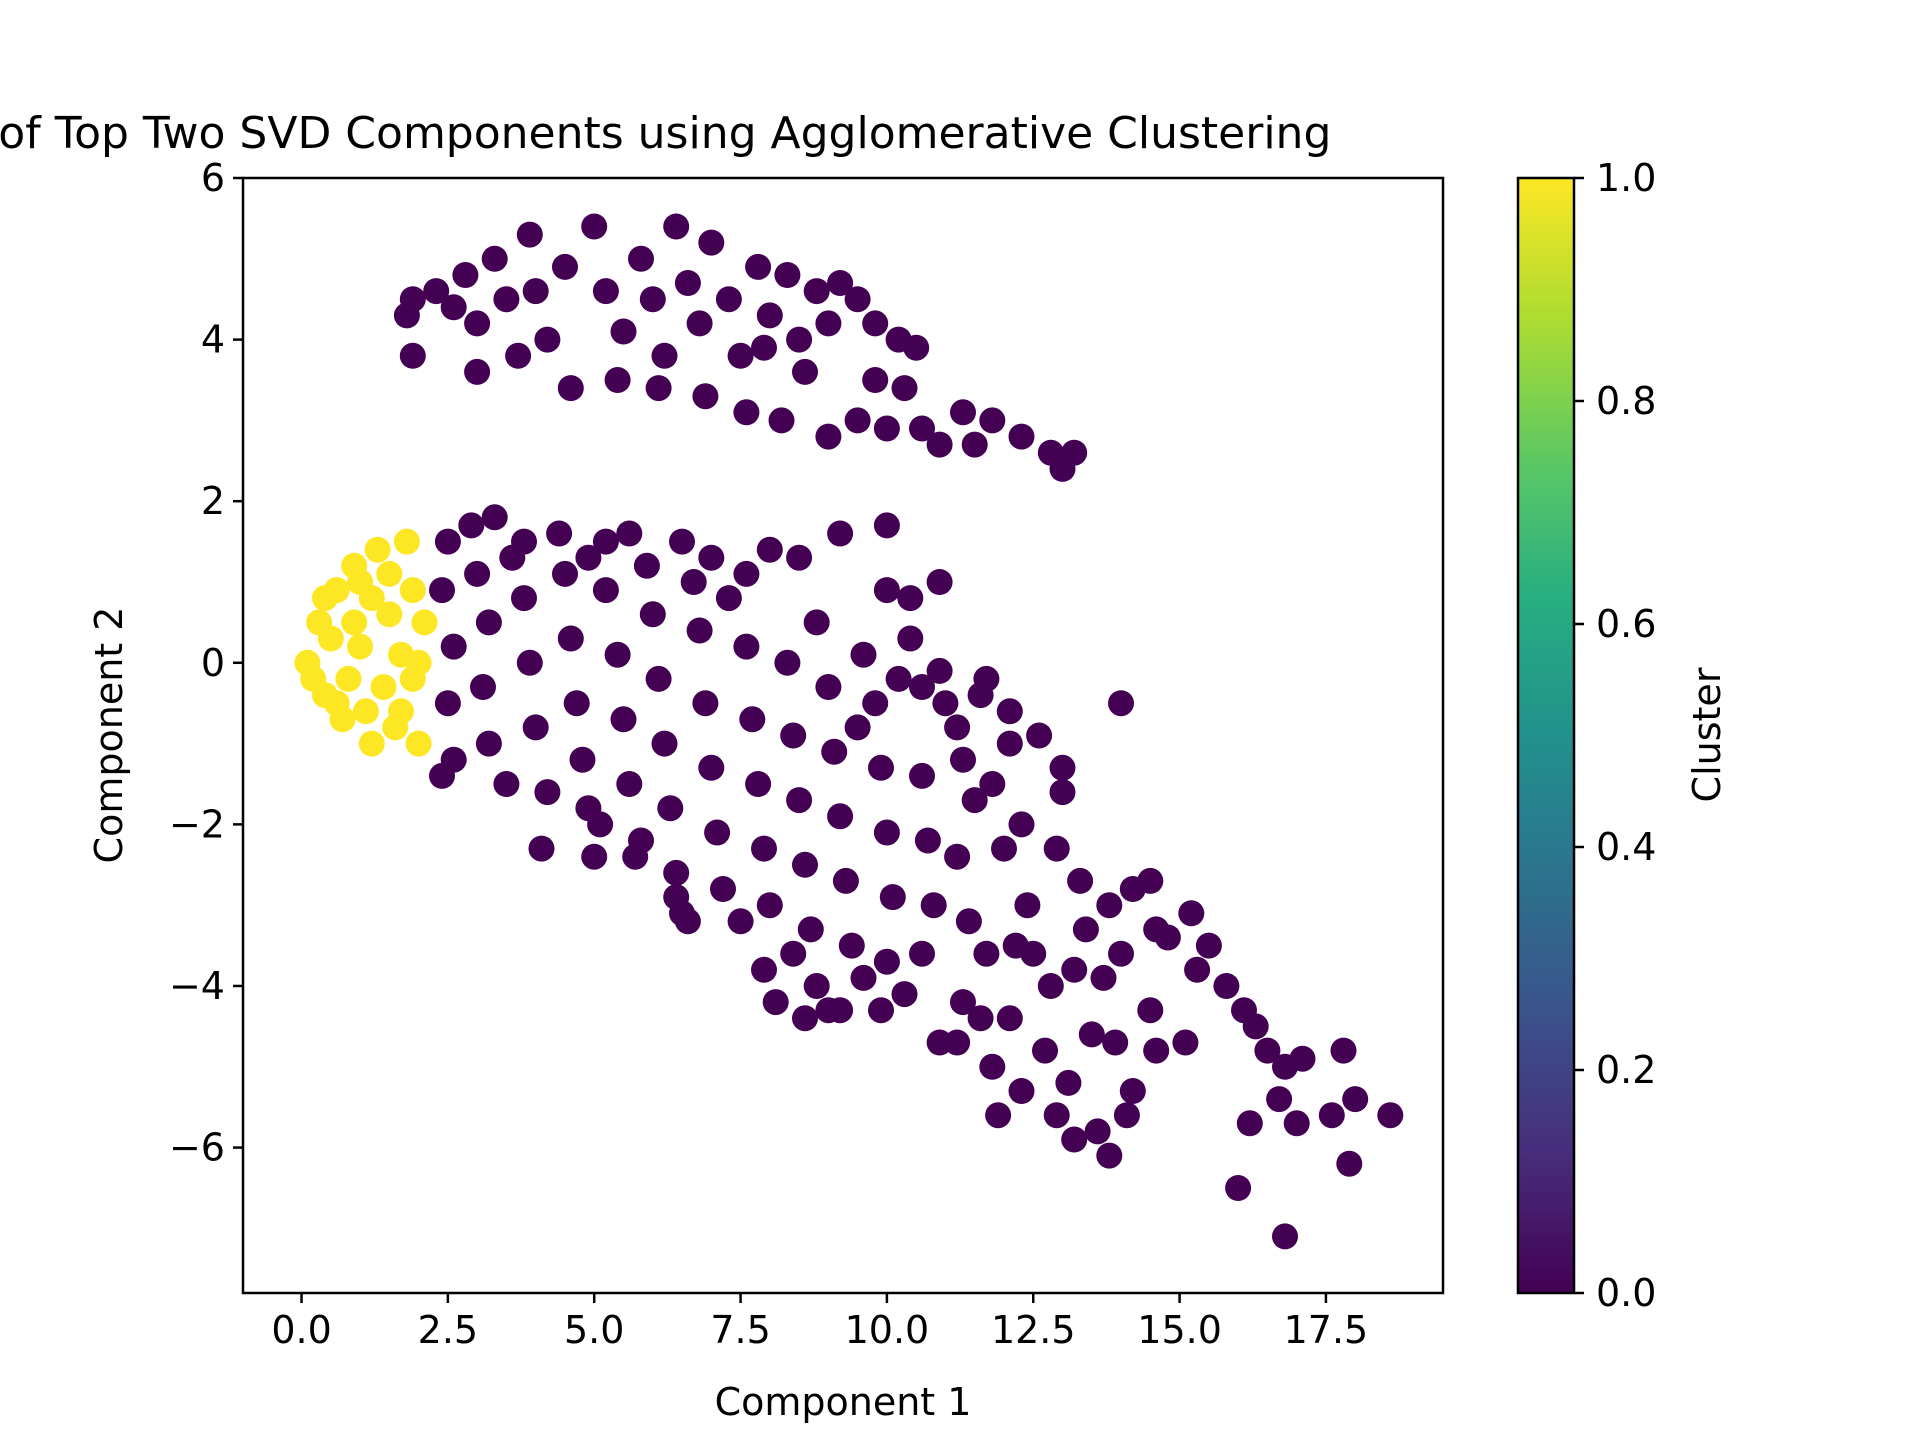 The image size is (1920, 1440). What do you see at coordinates (819, 1322) in the screenshot?
I see `x-axis: 0.0 2.5 5.0 7.5 10.0 12.5 15.0 17.5` at bounding box center [819, 1322].